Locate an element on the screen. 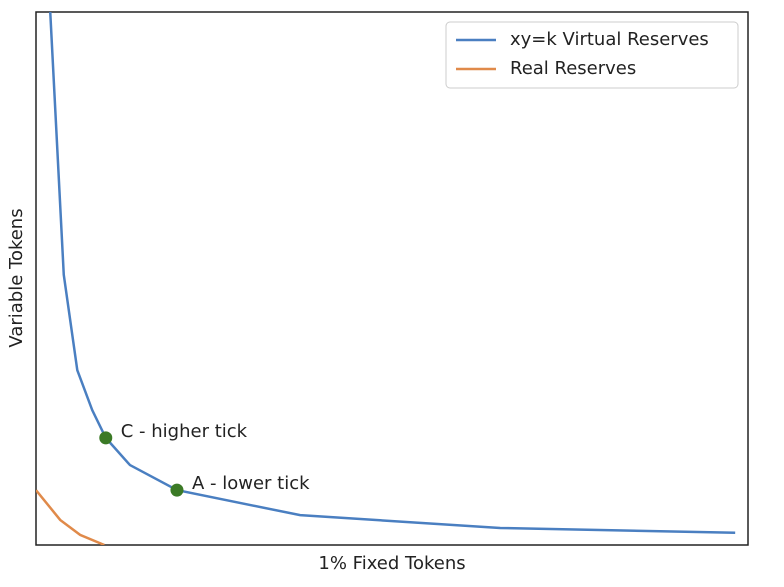 The width and height of the screenshot is (784, 587). y-axis-label: Variable Tokens is located at coordinates (16, 277).